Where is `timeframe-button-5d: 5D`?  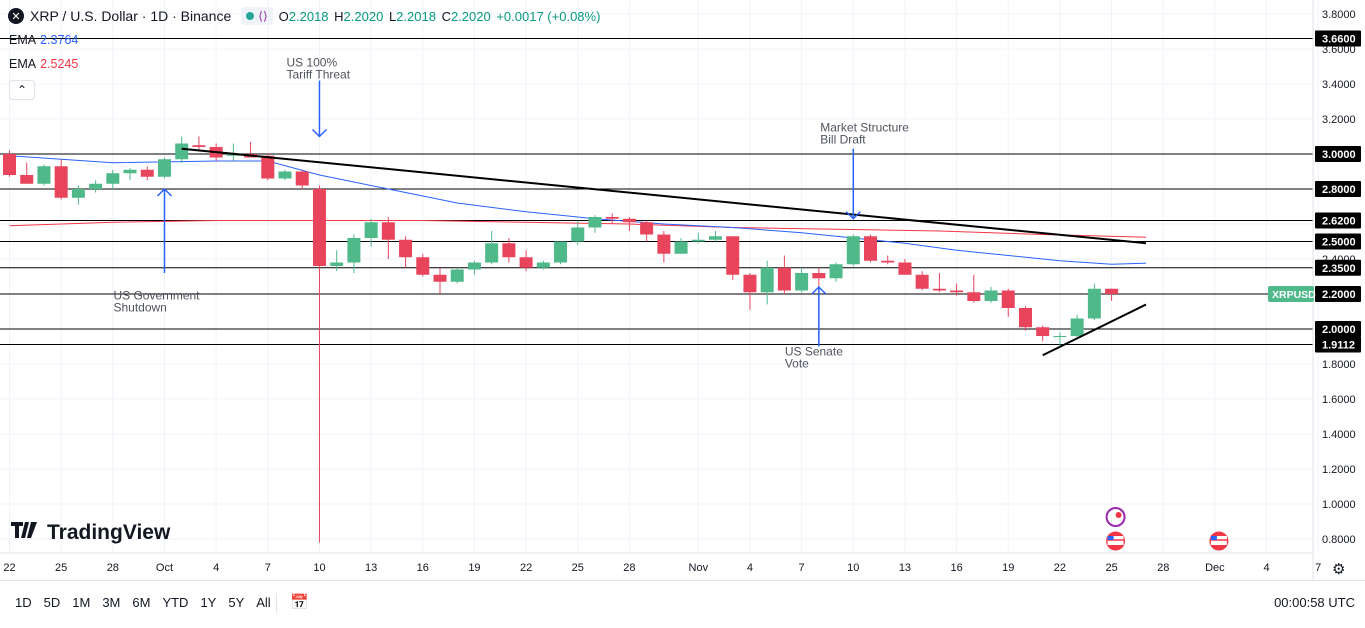
timeframe-button-5d: 5D is located at coordinates (52, 602).